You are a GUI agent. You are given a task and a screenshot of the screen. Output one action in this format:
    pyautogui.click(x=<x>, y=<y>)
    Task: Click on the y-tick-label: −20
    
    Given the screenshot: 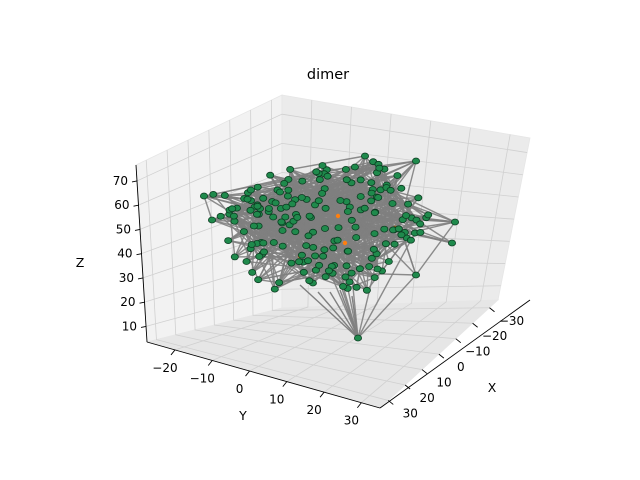 What is the action you would take?
    pyautogui.click(x=164, y=368)
    